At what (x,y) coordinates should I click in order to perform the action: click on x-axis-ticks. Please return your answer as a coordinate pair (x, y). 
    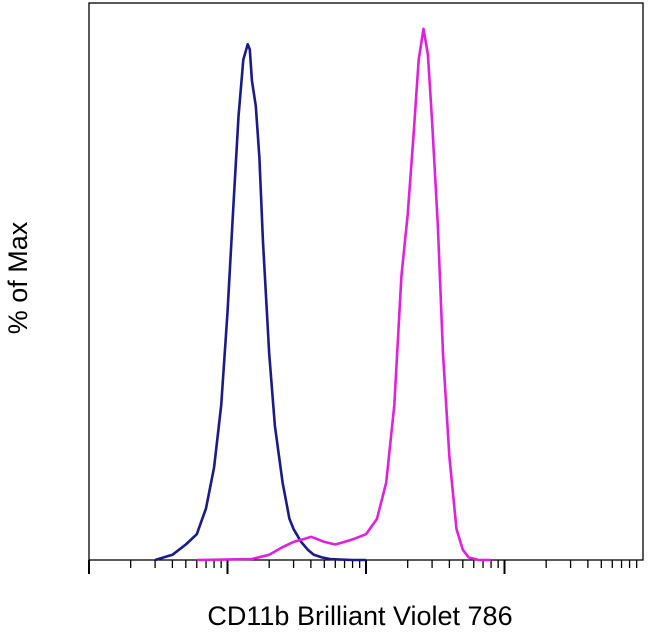
    Looking at the image, I should click on (363, 567).